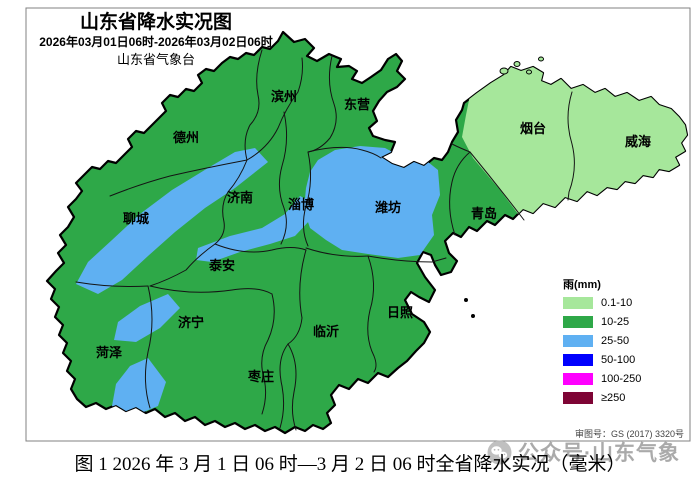 The width and height of the screenshot is (700, 482). What do you see at coordinates (155, 22) in the screenshot?
I see `map-title: 山东省降水实况图` at bounding box center [155, 22].